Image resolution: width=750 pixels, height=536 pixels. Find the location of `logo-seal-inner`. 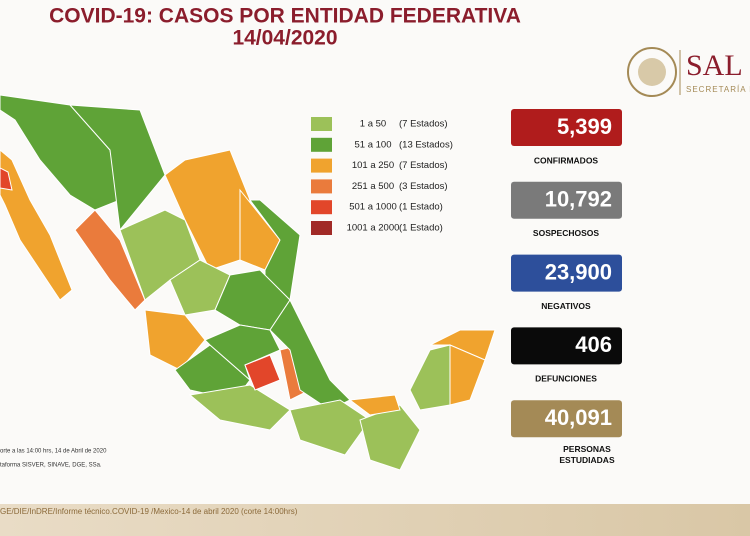

logo-seal-inner is located at coordinates (652, 72).